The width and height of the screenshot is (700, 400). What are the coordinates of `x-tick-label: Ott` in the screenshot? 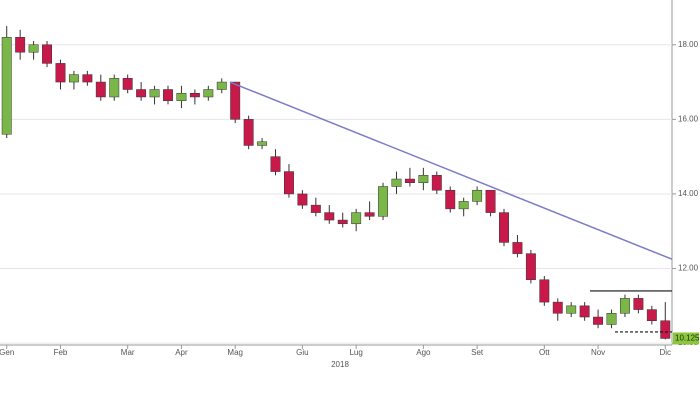 It's located at (544, 352).